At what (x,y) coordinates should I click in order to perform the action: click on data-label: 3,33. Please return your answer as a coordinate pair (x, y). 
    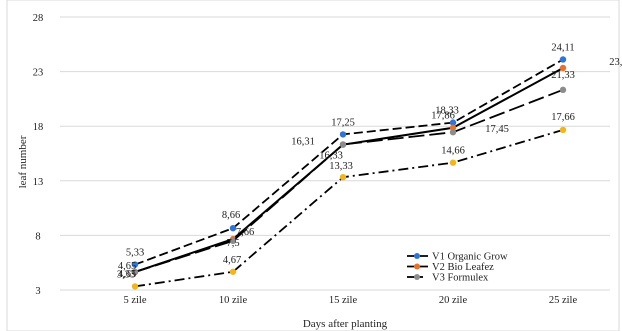
    Looking at the image, I should click on (126, 274).